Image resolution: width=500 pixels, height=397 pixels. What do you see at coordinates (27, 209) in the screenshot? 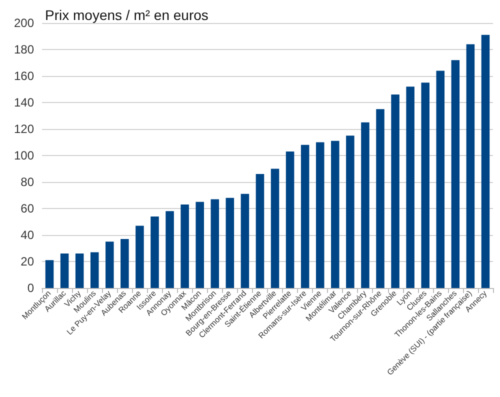
I see `y-tick-label: 60` at bounding box center [27, 209].